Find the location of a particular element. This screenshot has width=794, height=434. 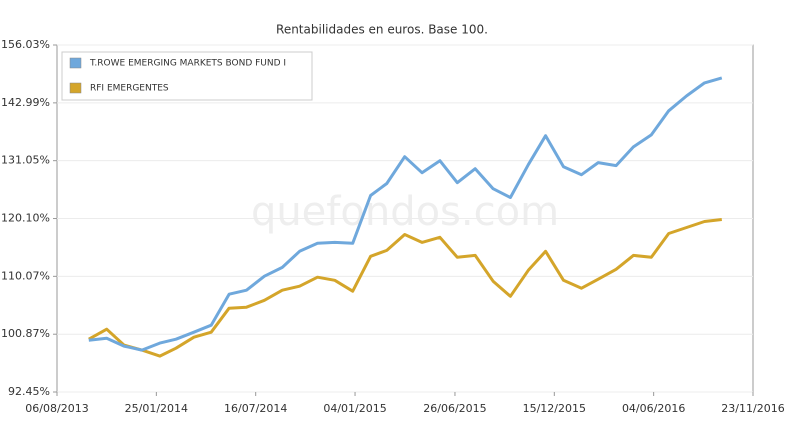

x-tick-label: 25/01/2014 is located at coordinates (156, 408).